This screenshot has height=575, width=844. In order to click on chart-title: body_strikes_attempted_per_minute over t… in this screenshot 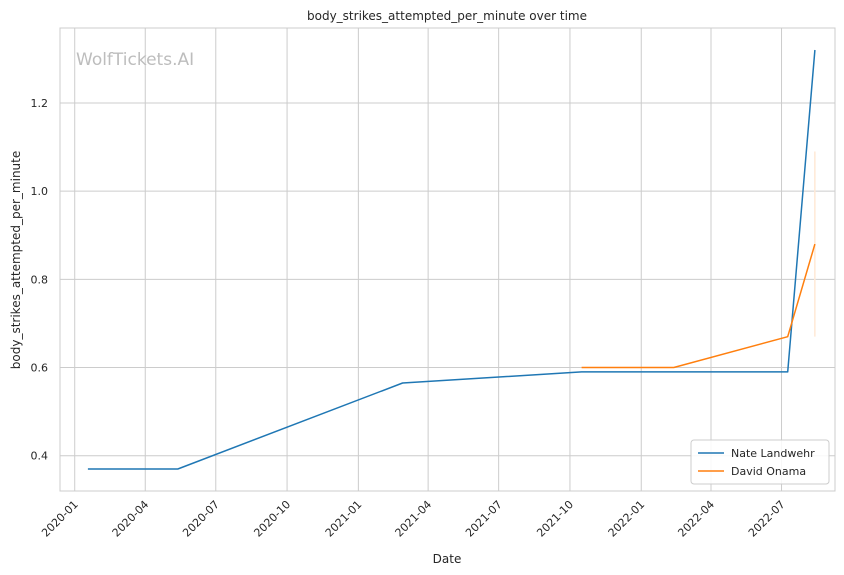, I will do `click(447, 16)`.